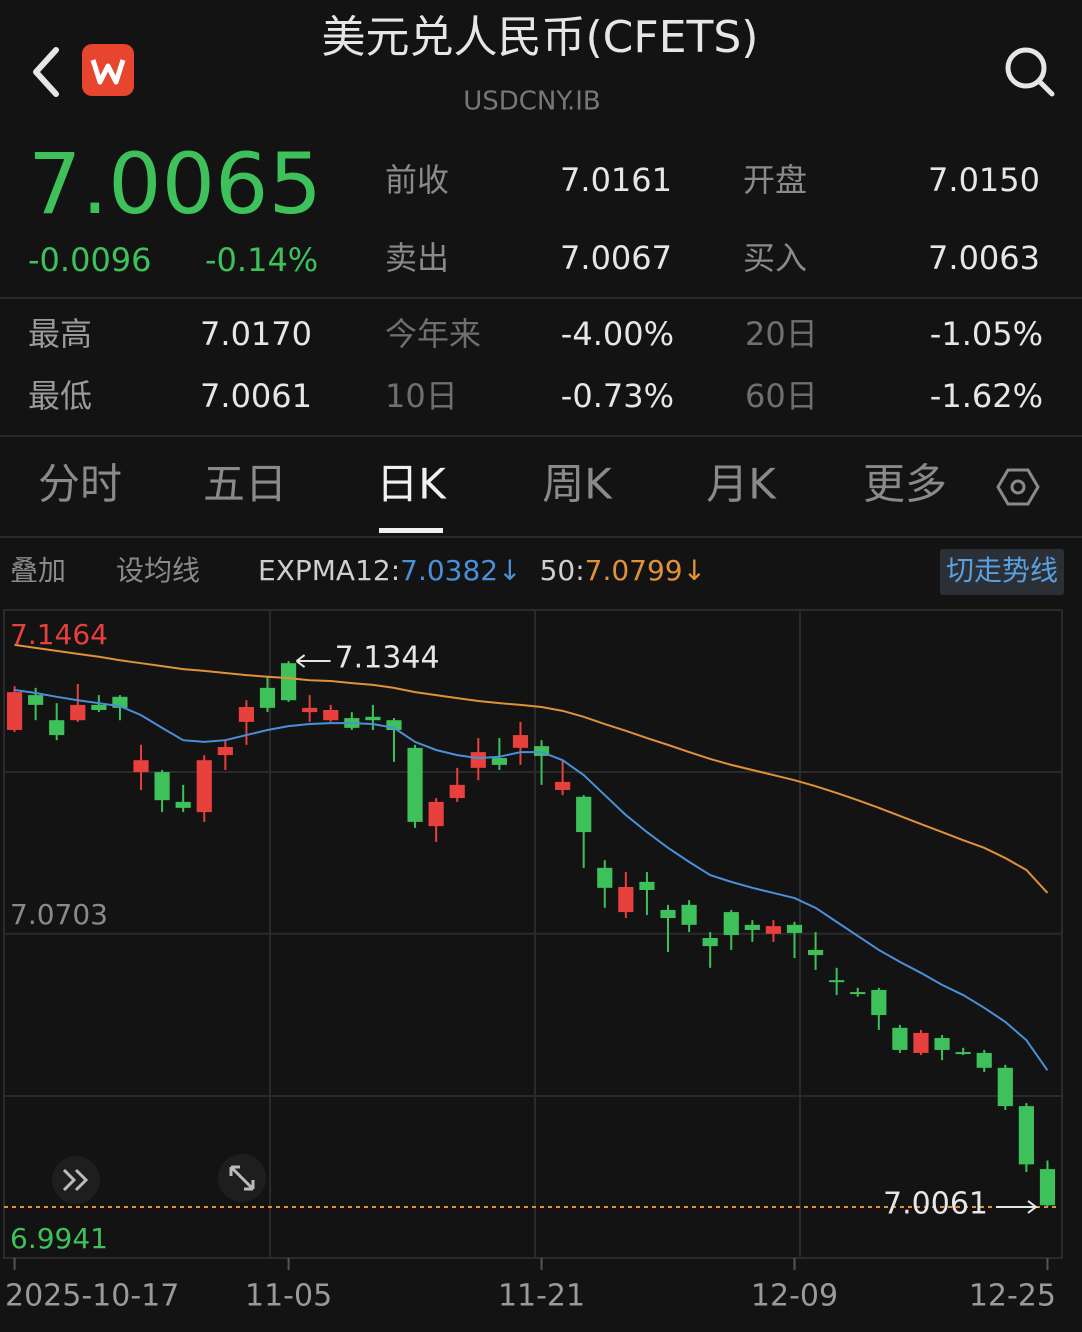  What do you see at coordinates (540, 37) in the screenshot?
I see `page-title: 美元兑人民币(CFETS)` at bounding box center [540, 37].